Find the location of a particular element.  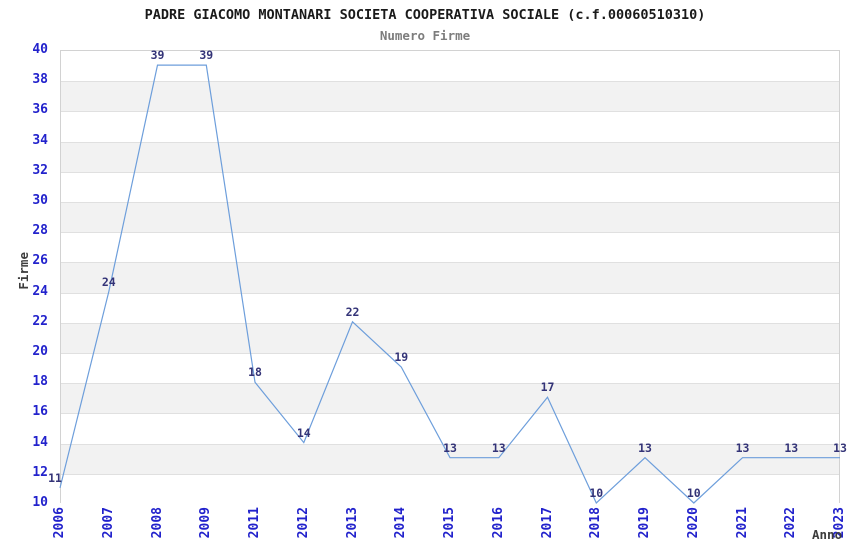

x-tick-label: 2014 is located at coordinates (401, 523).